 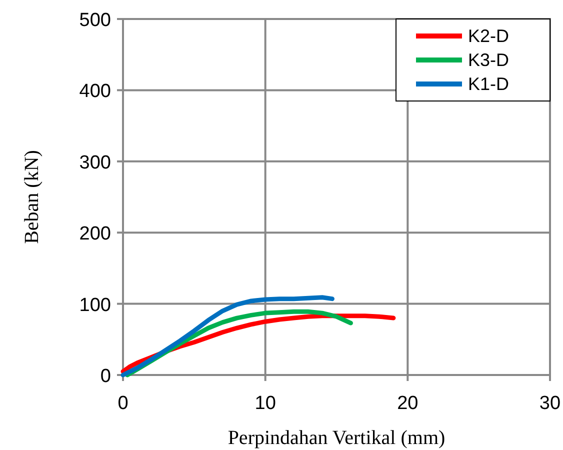 What do you see at coordinates (489, 36) in the screenshot?
I see `legend-label: K2-D` at bounding box center [489, 36].